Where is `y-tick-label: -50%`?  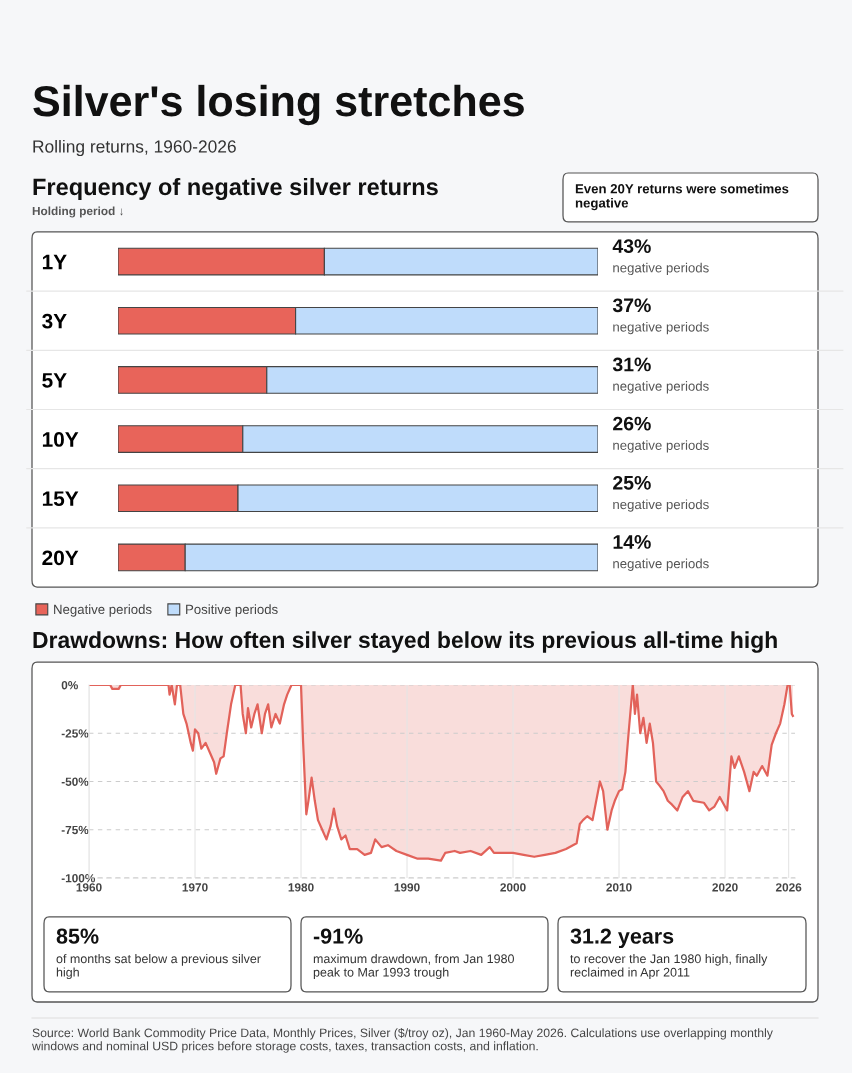 y-tick-label: -50% is located at coordinates (75, 781).